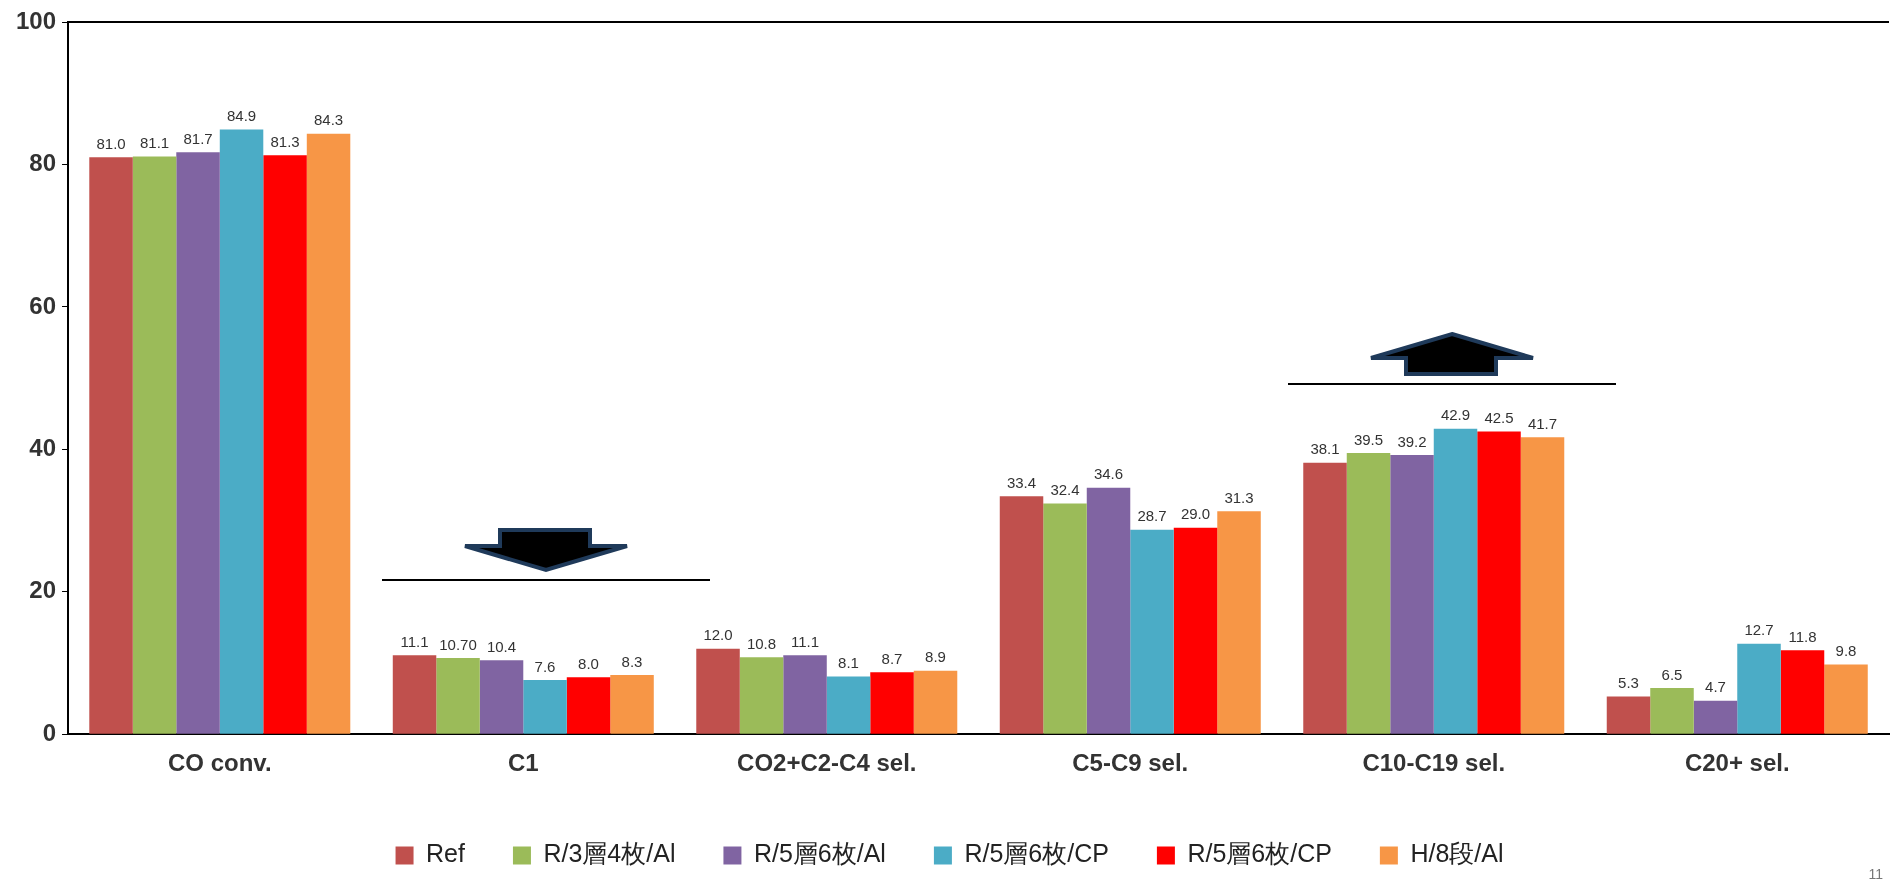  Describe the element at coordinates (848, 663) in the screenshot. I see `data-label: 8.1` at that location.